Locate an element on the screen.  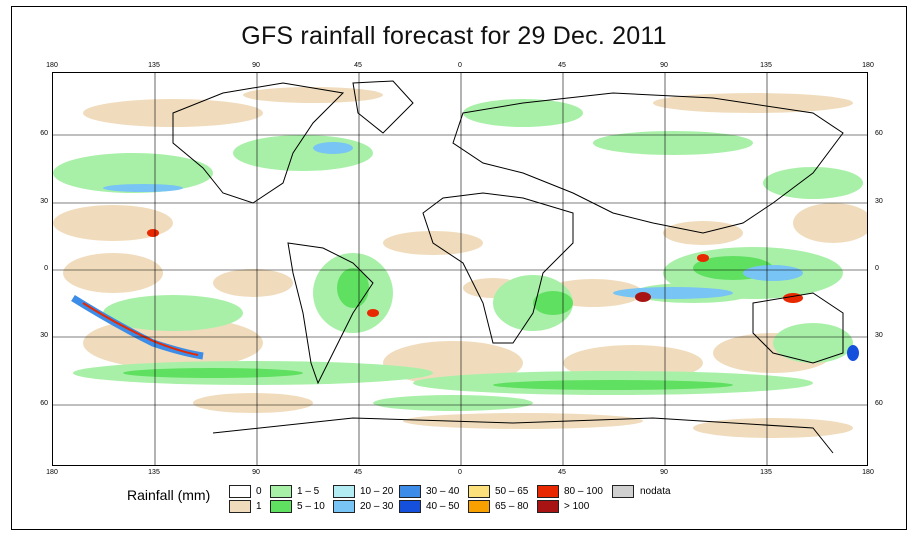
legend-label-6: 30 – 40 is located at coordinates (443, 491).